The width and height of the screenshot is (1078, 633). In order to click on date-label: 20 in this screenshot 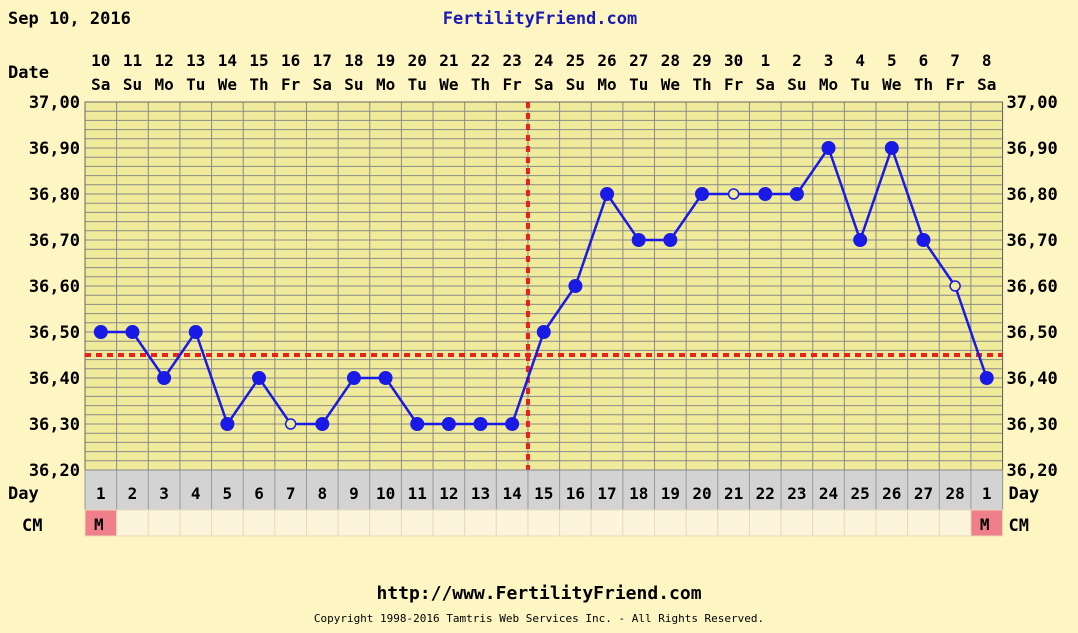, I will do `click(417, 60)`.